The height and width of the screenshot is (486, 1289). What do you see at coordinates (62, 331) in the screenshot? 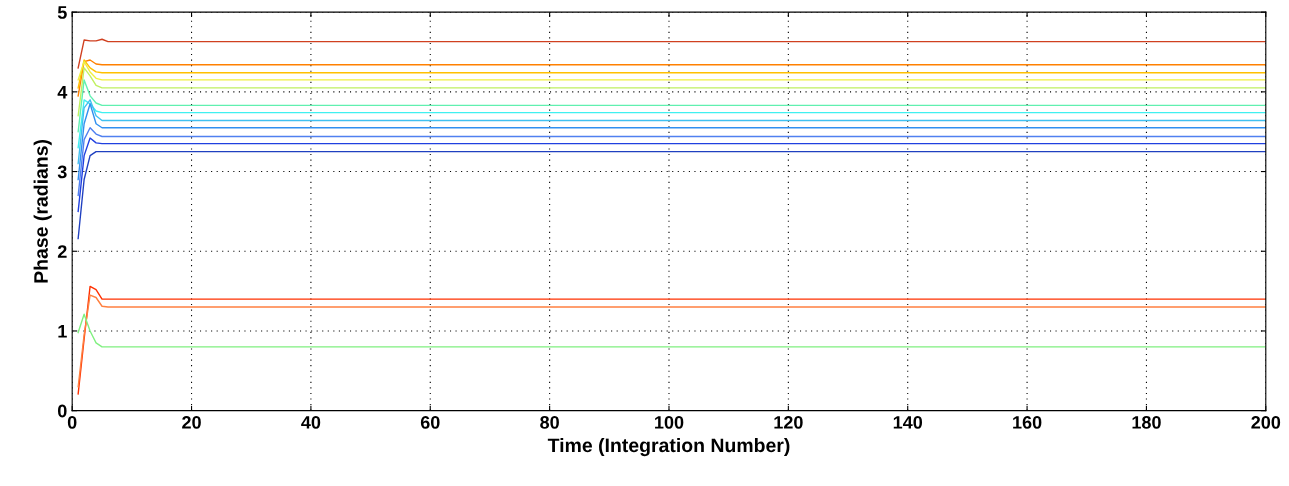
I see `y-tick-label: 1` at bounding box center [62, 331].